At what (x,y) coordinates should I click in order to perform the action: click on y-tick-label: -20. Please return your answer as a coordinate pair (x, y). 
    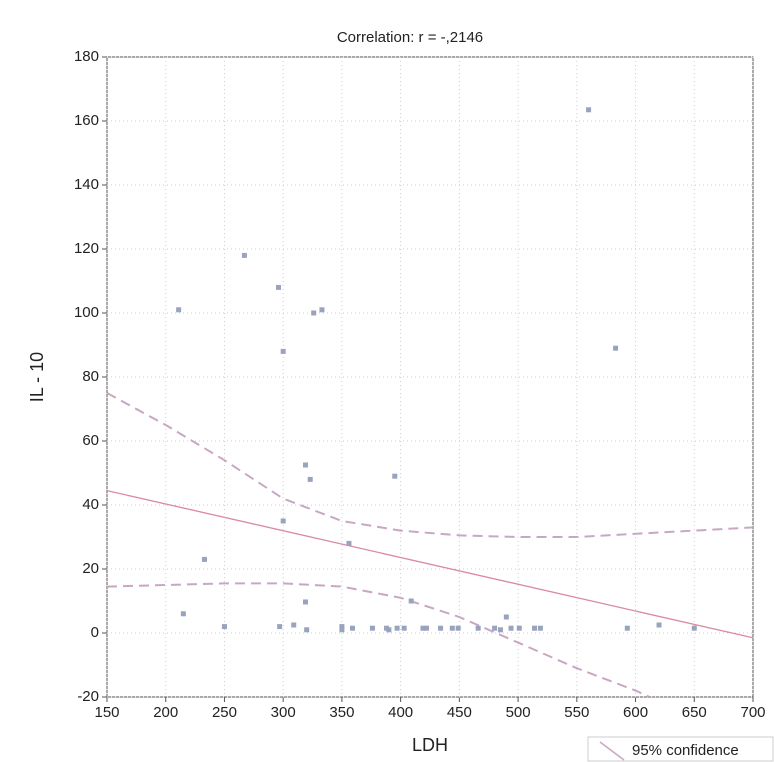
    Looking at the image, I should click on (88, 696).